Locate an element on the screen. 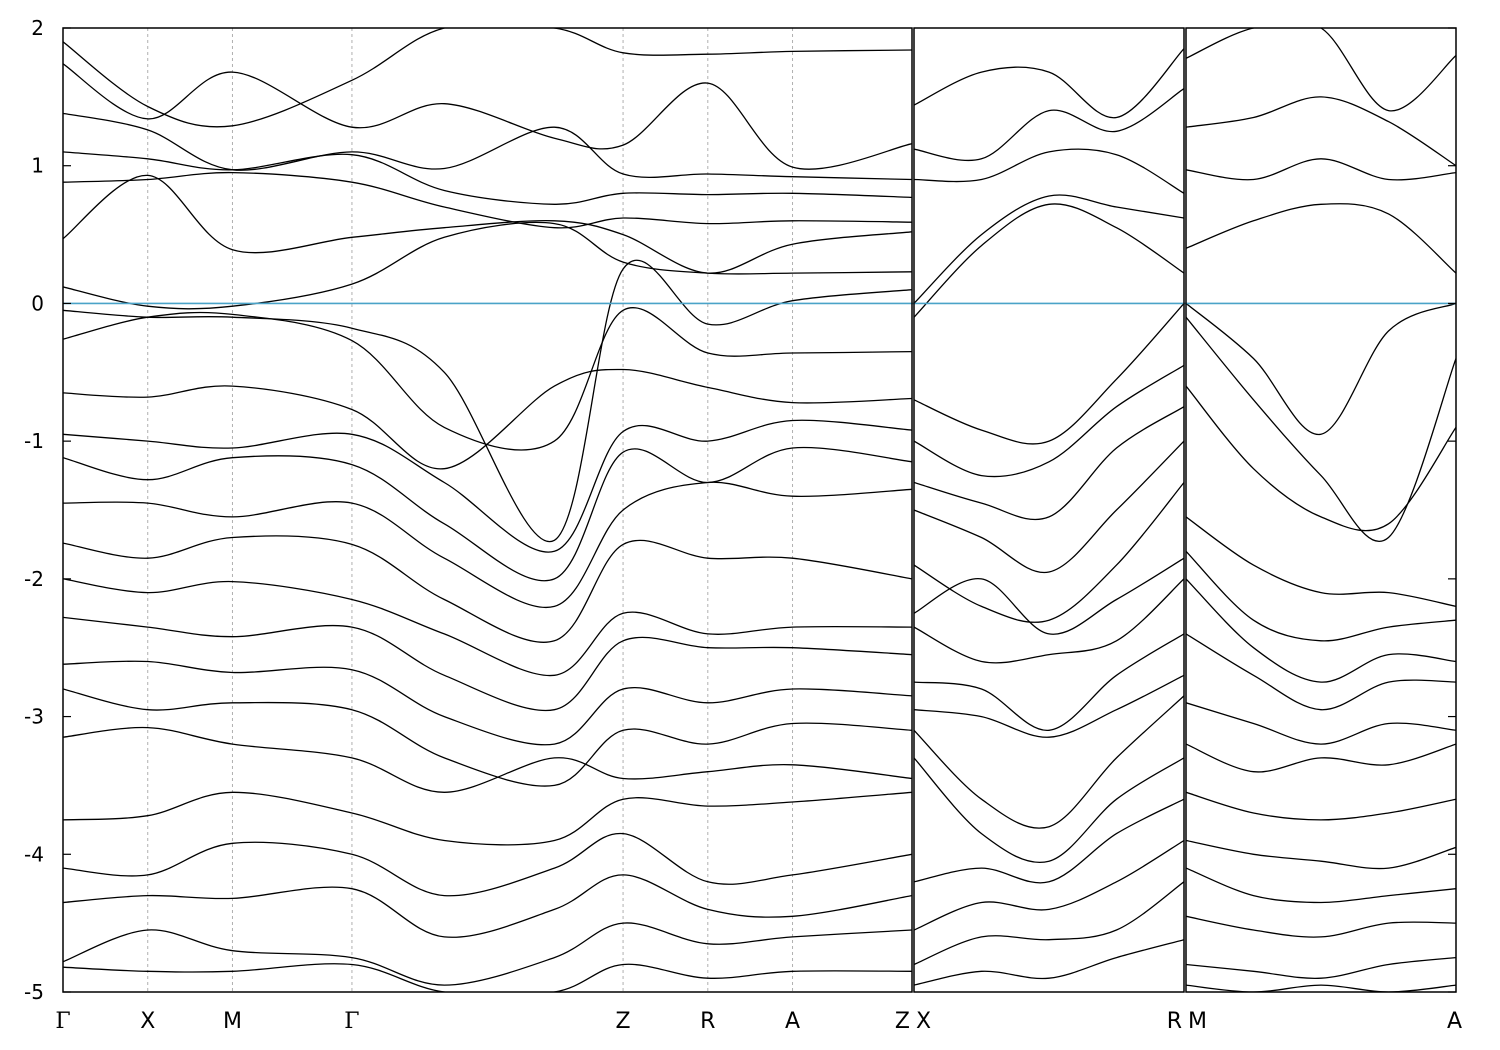 Image resolution: width=1500 pixels, height=1050 pixels. y-tick-label: -2 is located at coordinates (34, 579).